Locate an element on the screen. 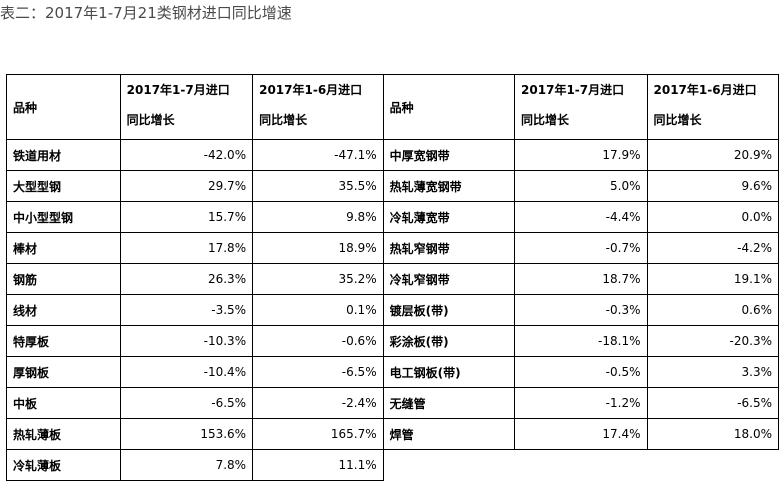  right-jun-growth-cell: 3.3% is located at coordinates (712, 372).